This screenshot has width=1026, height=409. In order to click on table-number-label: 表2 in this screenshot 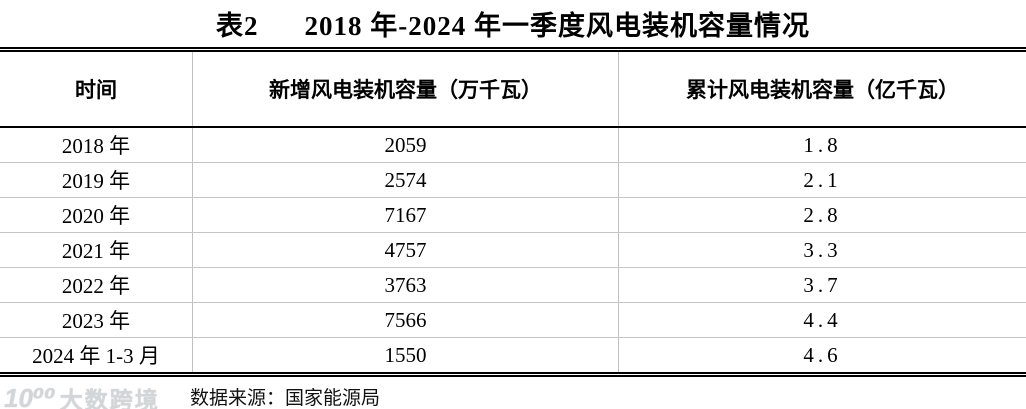, I will do `click(237, 26)`.